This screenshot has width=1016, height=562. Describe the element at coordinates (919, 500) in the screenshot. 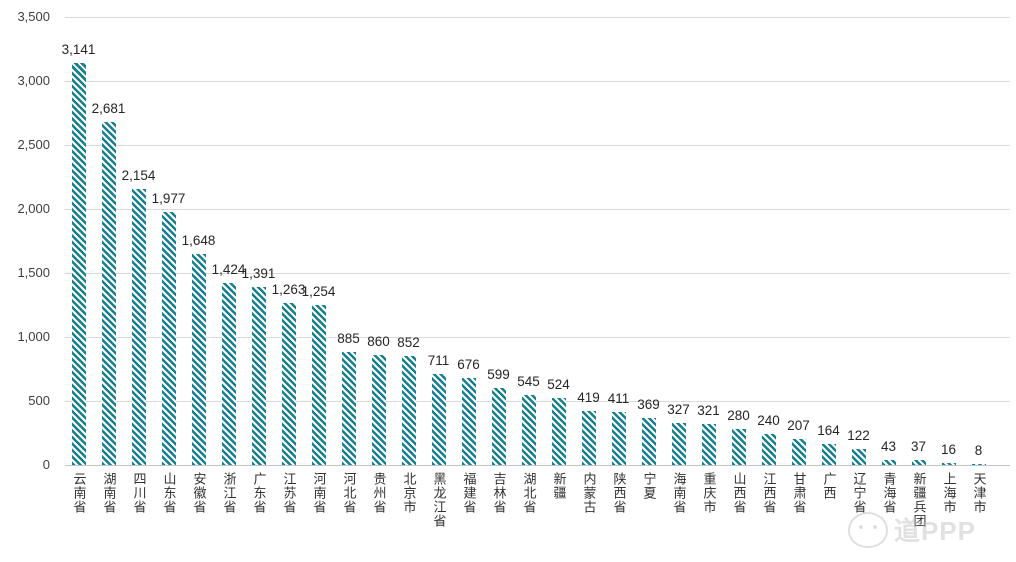

I see `x-axis-category-label: 新疆兵团` at that location.